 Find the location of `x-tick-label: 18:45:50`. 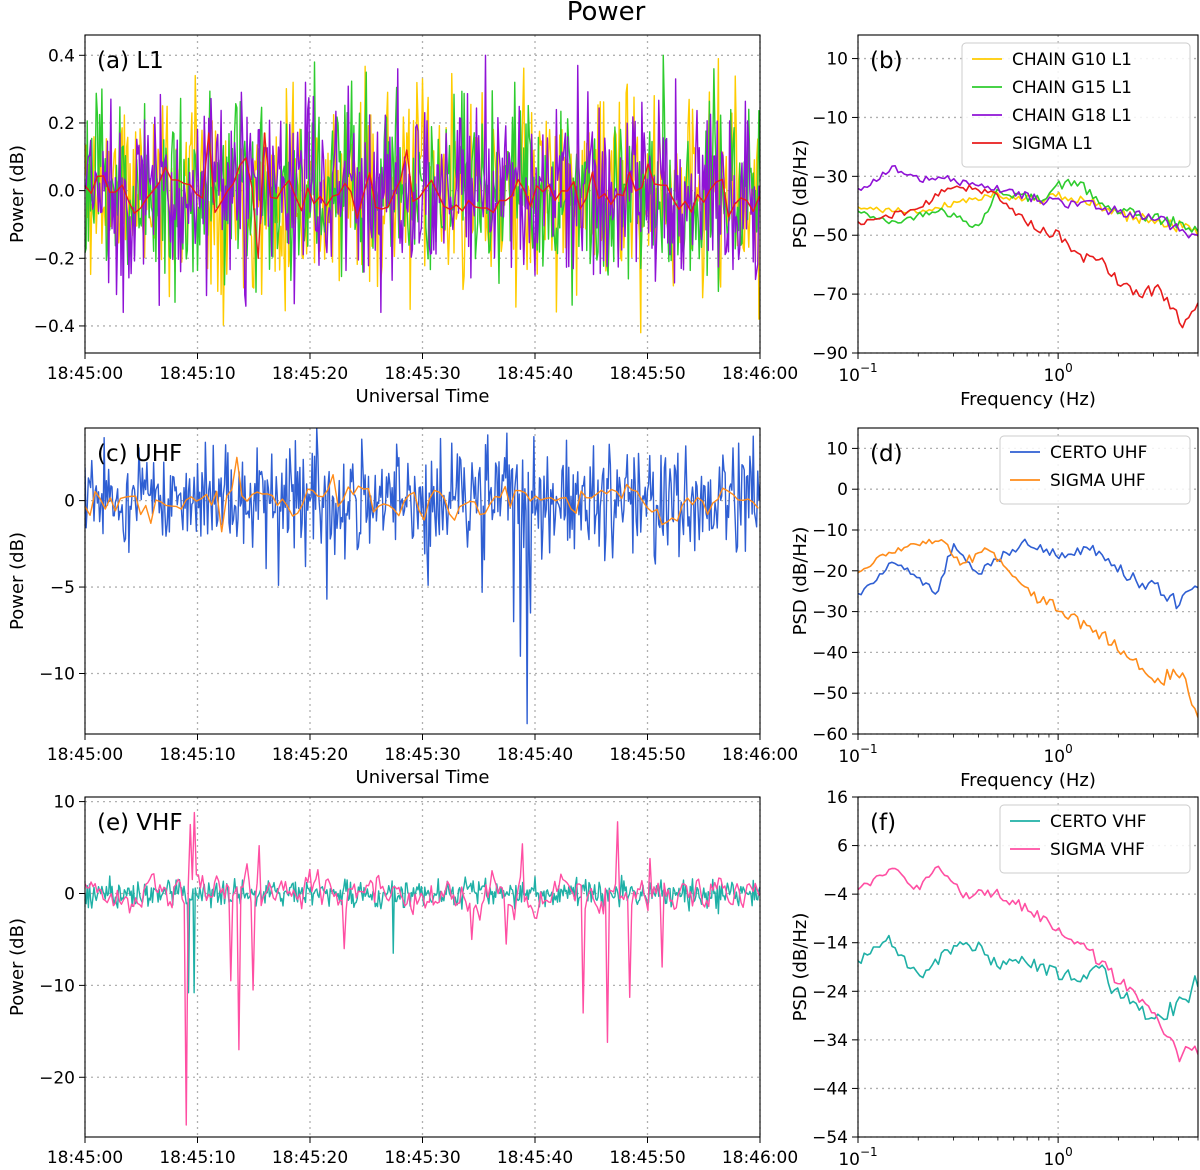

x-tick-label: 18:45:50 is located at coordinates (647, 755).